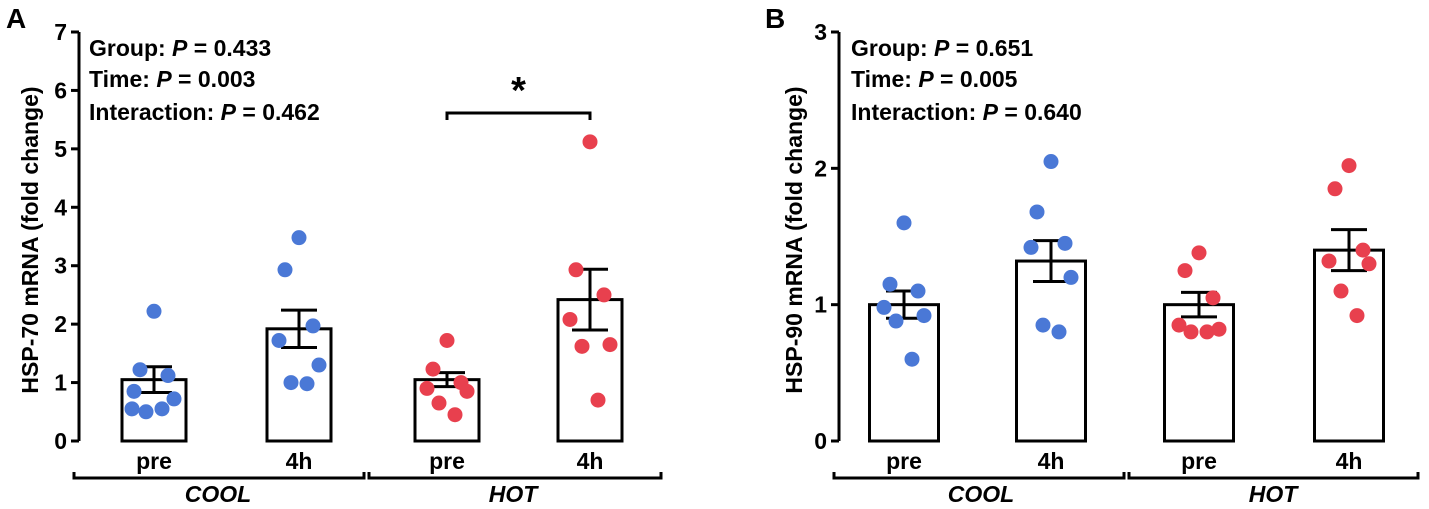 Image resolution: width=1429 pixels, height=509 pixels. I want to click on panel-b-y-tick-label: 1, so click(820, 305).